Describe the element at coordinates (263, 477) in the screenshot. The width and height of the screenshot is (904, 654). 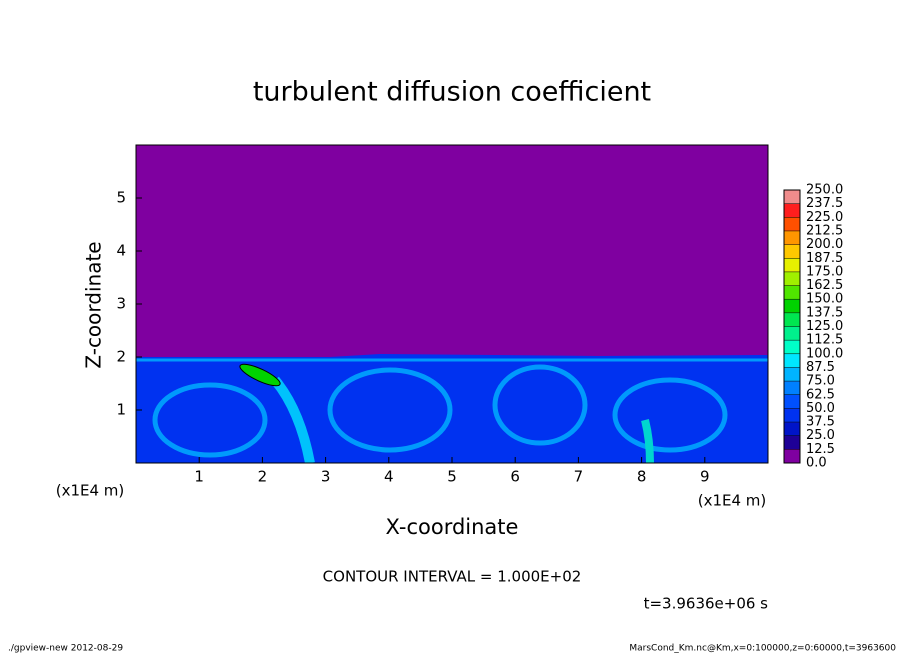
I see `x-tick-label: 2` at that location.